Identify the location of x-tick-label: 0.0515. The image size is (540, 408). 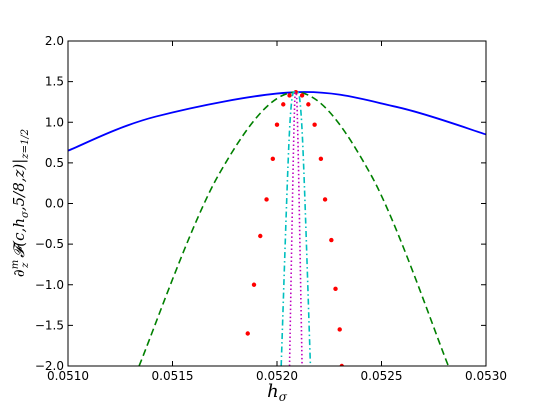
(173, 376).